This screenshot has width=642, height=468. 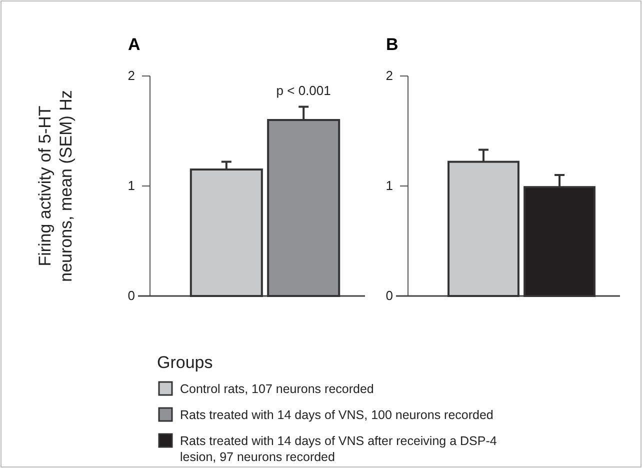 What do you see at coordinates (185, 362) in the screenshot?
I see `legend-title: Groups` at bounding box center [185, 362].